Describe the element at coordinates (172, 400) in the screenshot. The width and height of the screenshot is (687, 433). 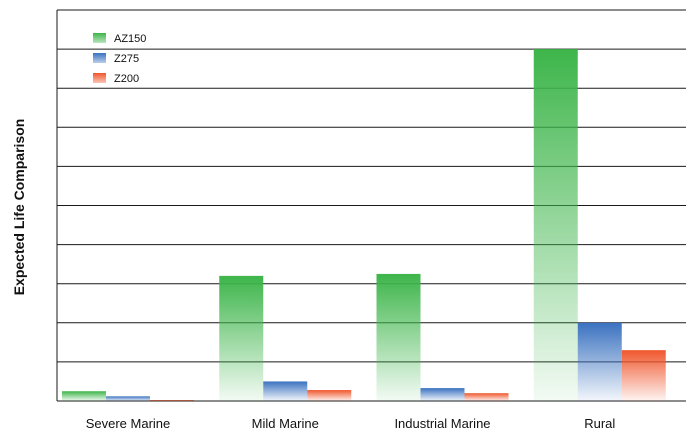
I see `bar-z200-severe-marine` at that location.